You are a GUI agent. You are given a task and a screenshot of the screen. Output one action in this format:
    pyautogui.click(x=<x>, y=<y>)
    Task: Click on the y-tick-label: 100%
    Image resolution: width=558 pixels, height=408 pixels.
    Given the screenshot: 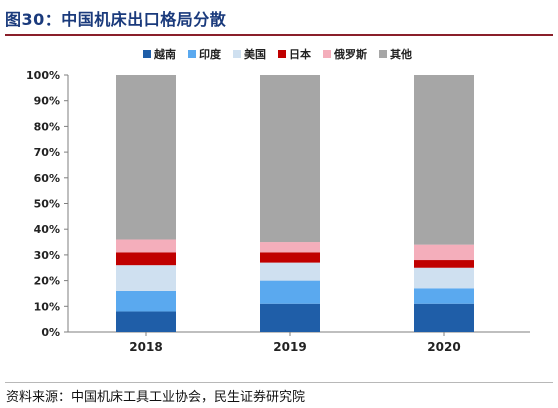 What is the action you would take?
    pyautogui.click(x=43, y=75)
    